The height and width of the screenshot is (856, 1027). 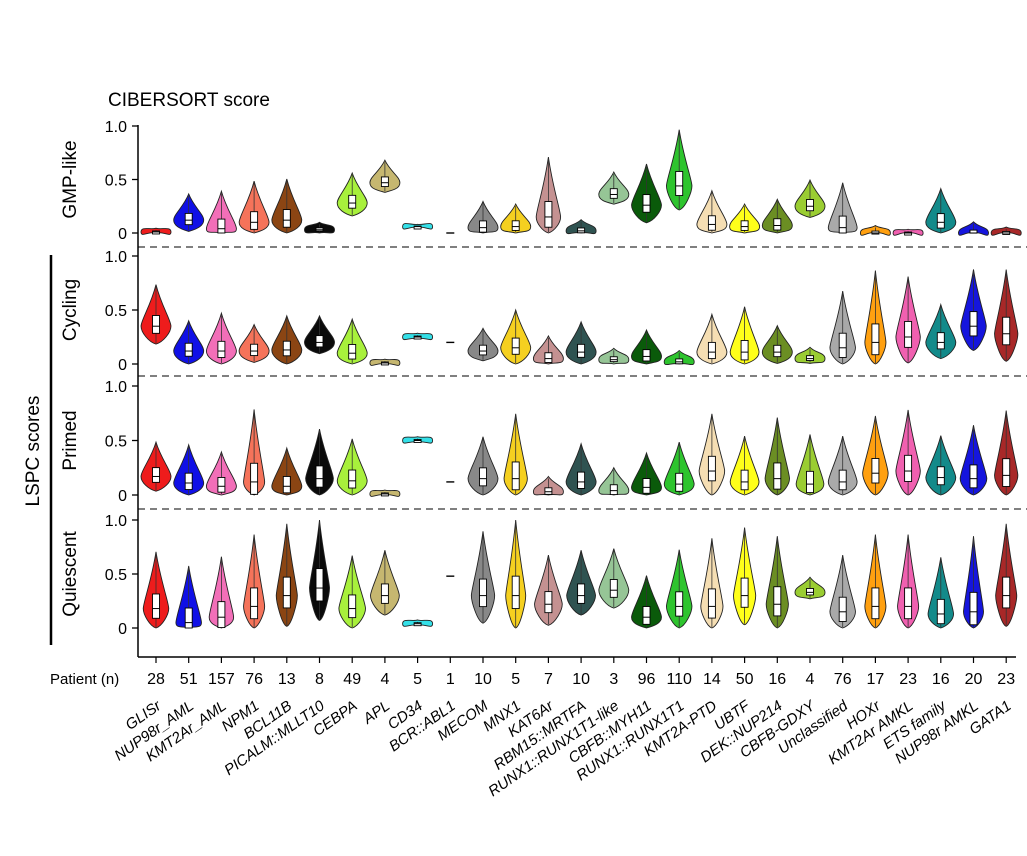 What do you see at coordinates (876, 679) in the screenshot?
I see `patient-n-value: 17` at bounding box center [876, 679].